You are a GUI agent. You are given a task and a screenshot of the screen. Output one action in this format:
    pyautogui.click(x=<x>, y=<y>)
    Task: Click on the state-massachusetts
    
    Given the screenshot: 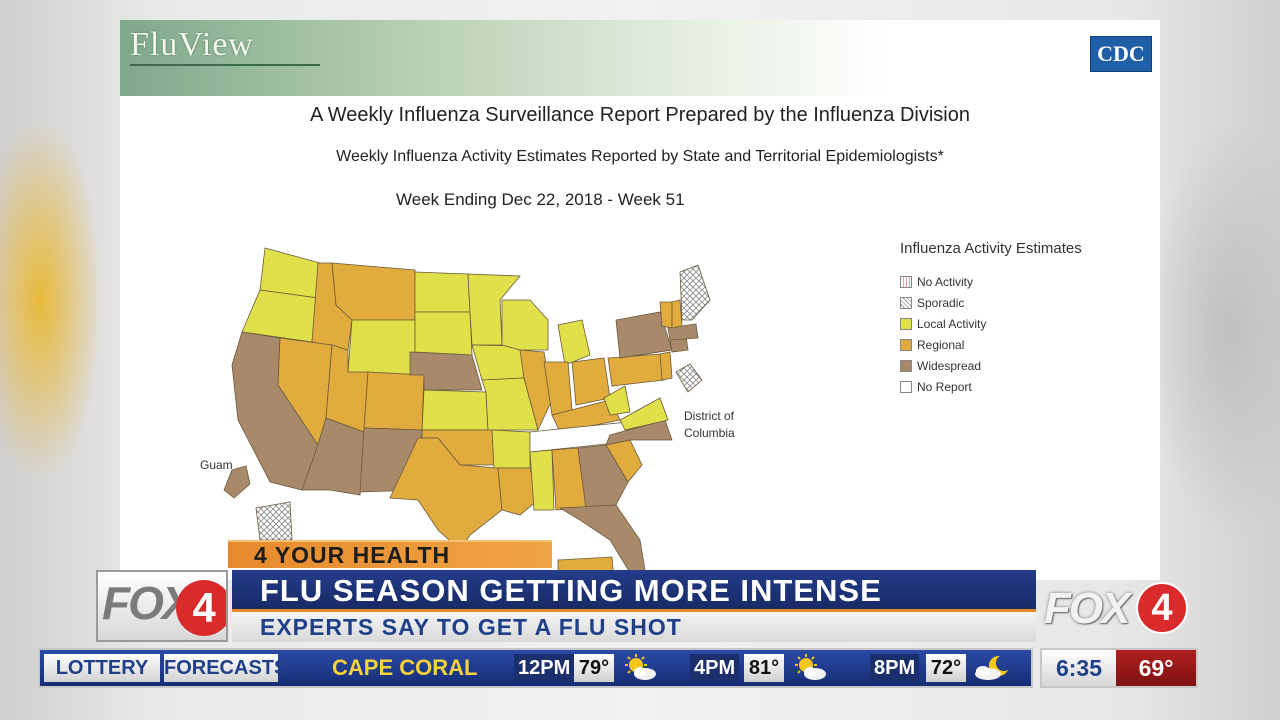 What is the action you would take?
    pyautogui.click(x=683, y=332)
    